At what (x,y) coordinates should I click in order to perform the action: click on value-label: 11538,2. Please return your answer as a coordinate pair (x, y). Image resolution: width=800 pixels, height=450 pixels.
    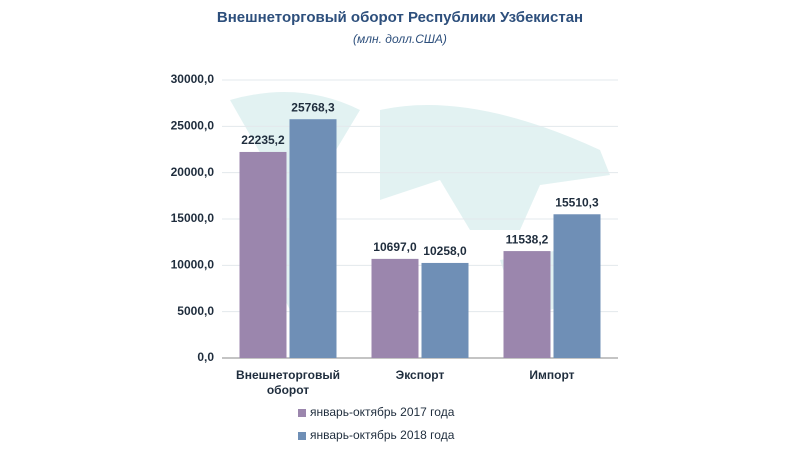
    Looking at the image, I should click on (527, 239).